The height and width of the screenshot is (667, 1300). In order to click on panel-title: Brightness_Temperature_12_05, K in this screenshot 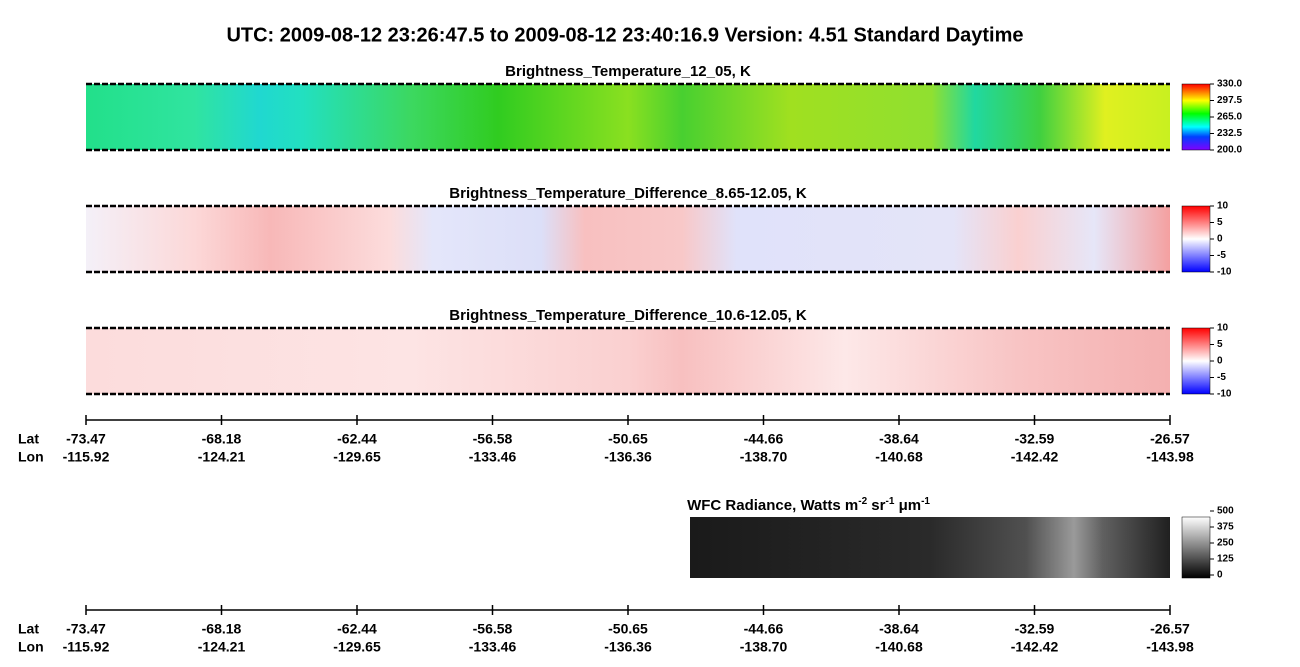, I will do `click(628, 71)`.